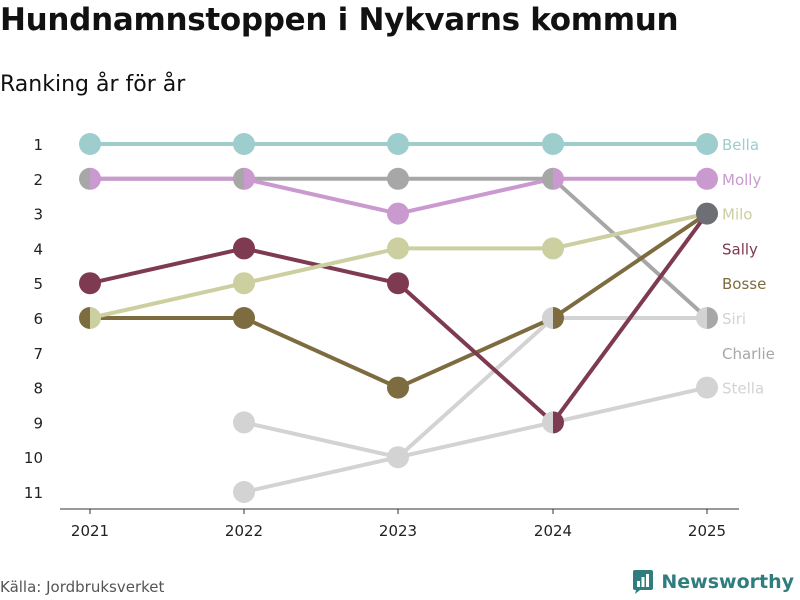 This screenshot has width=800, height=600. What do you see at coordinates (398, 283) in the screenshot?
I see `point-sally-2023` at bounding box center [398, 283].